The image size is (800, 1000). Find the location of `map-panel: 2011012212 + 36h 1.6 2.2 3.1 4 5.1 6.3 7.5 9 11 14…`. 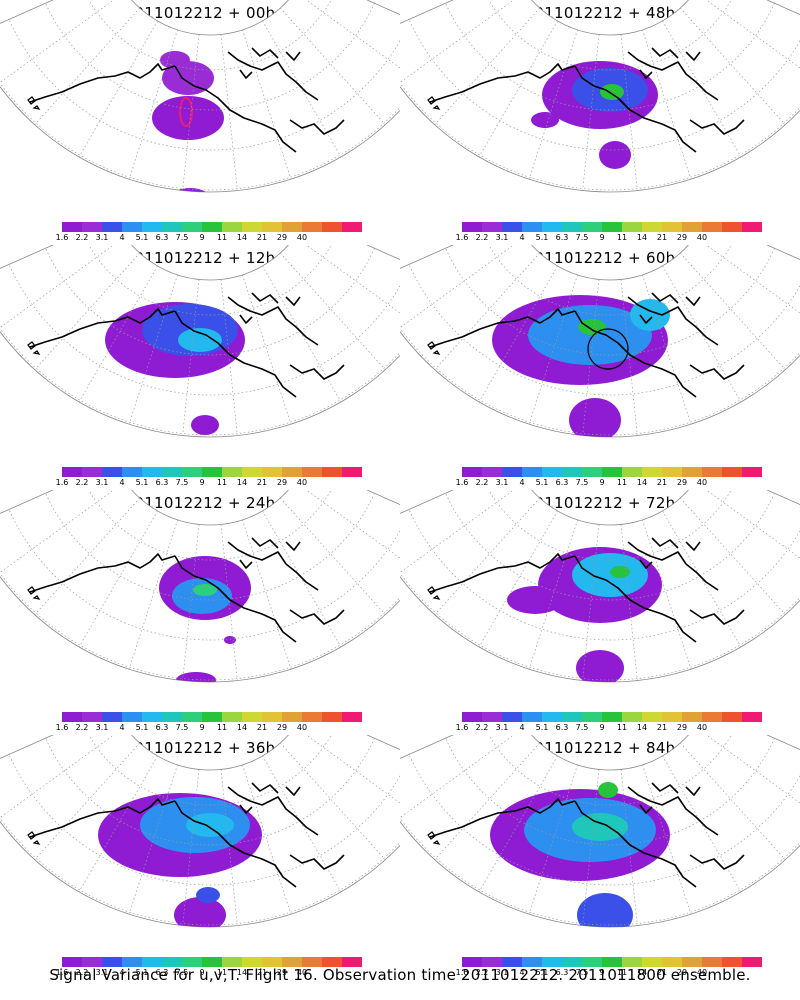

map-panel: 2011012212 + 36h 1.6 2.2 3.1 4 5.1 6.3 7.5 9 11 14… is located at coordinates (200, 857).